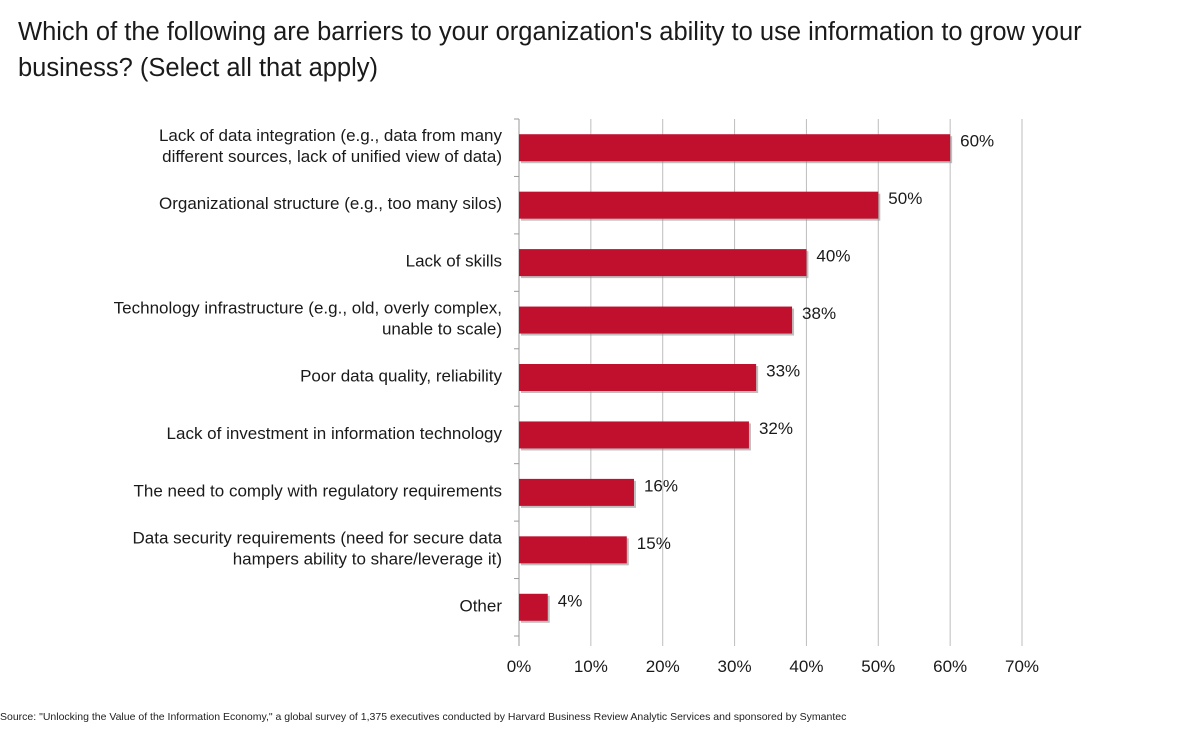 The width and height of the screenshot is (1200, 734). I want to click on category-label: Lack of skills, so click(454, 261).